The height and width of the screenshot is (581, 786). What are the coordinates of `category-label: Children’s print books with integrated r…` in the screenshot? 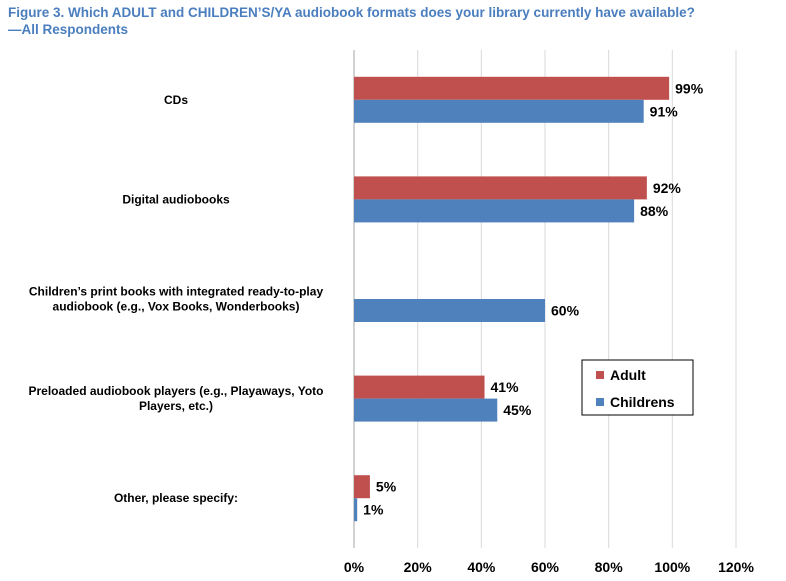 It's located at (176, 292).